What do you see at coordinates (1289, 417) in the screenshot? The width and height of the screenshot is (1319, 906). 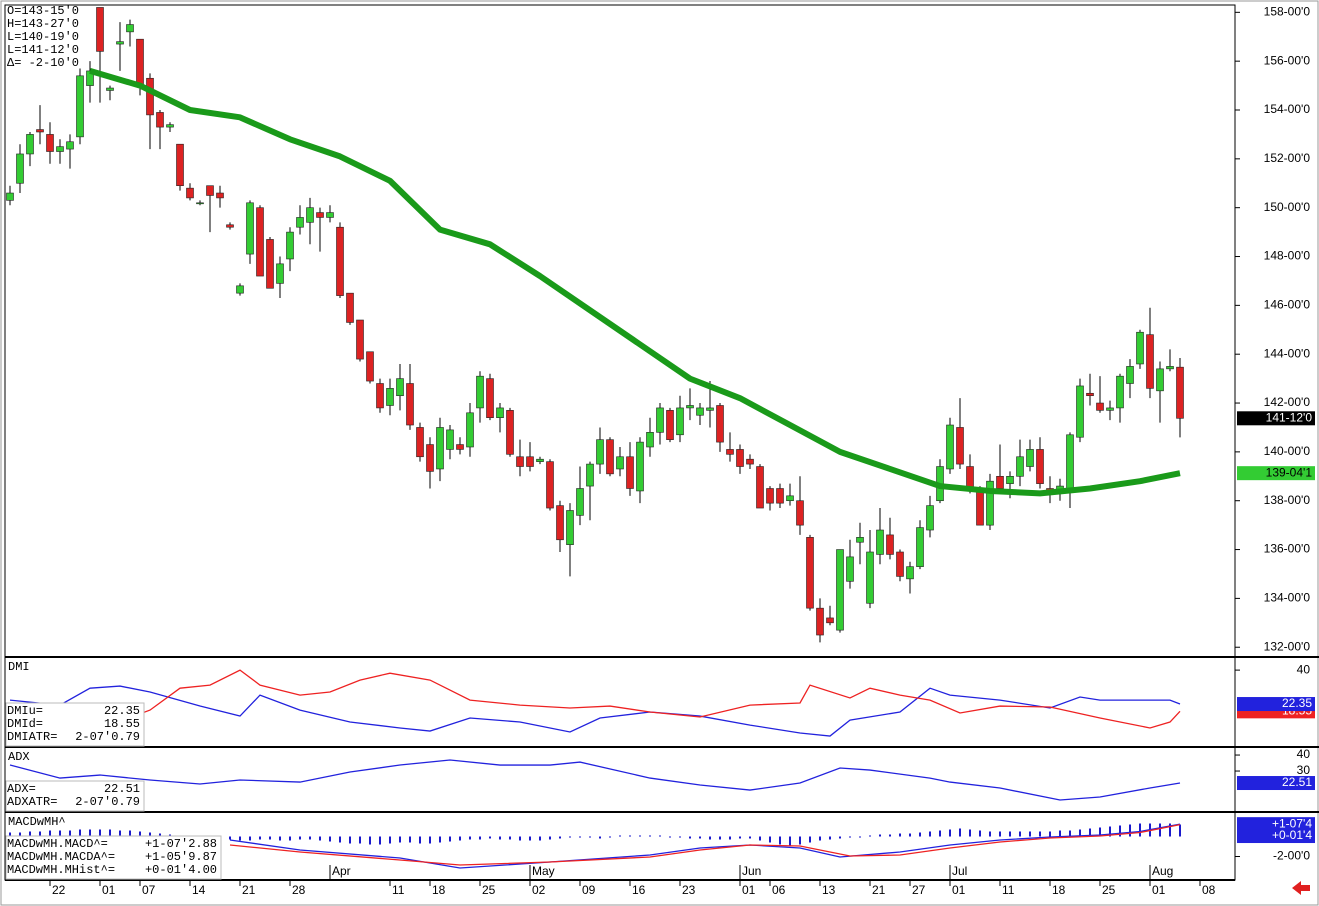 I see `value-tag-label: 141-12'0` at bounding box center [1289, 417].